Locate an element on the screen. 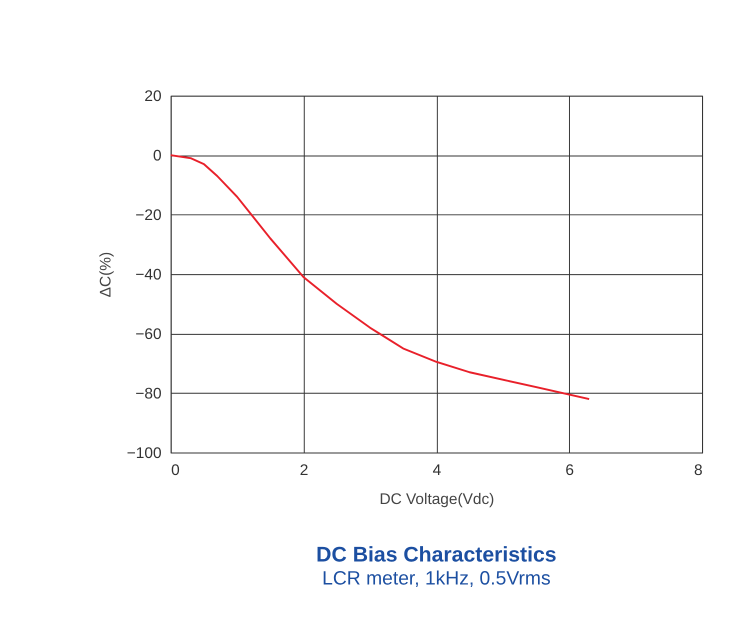 The width and height of the screenshot is (731, 630). text: LCR meter, 1kHz, 0.5Vrms is located at coordinates (436, 579).